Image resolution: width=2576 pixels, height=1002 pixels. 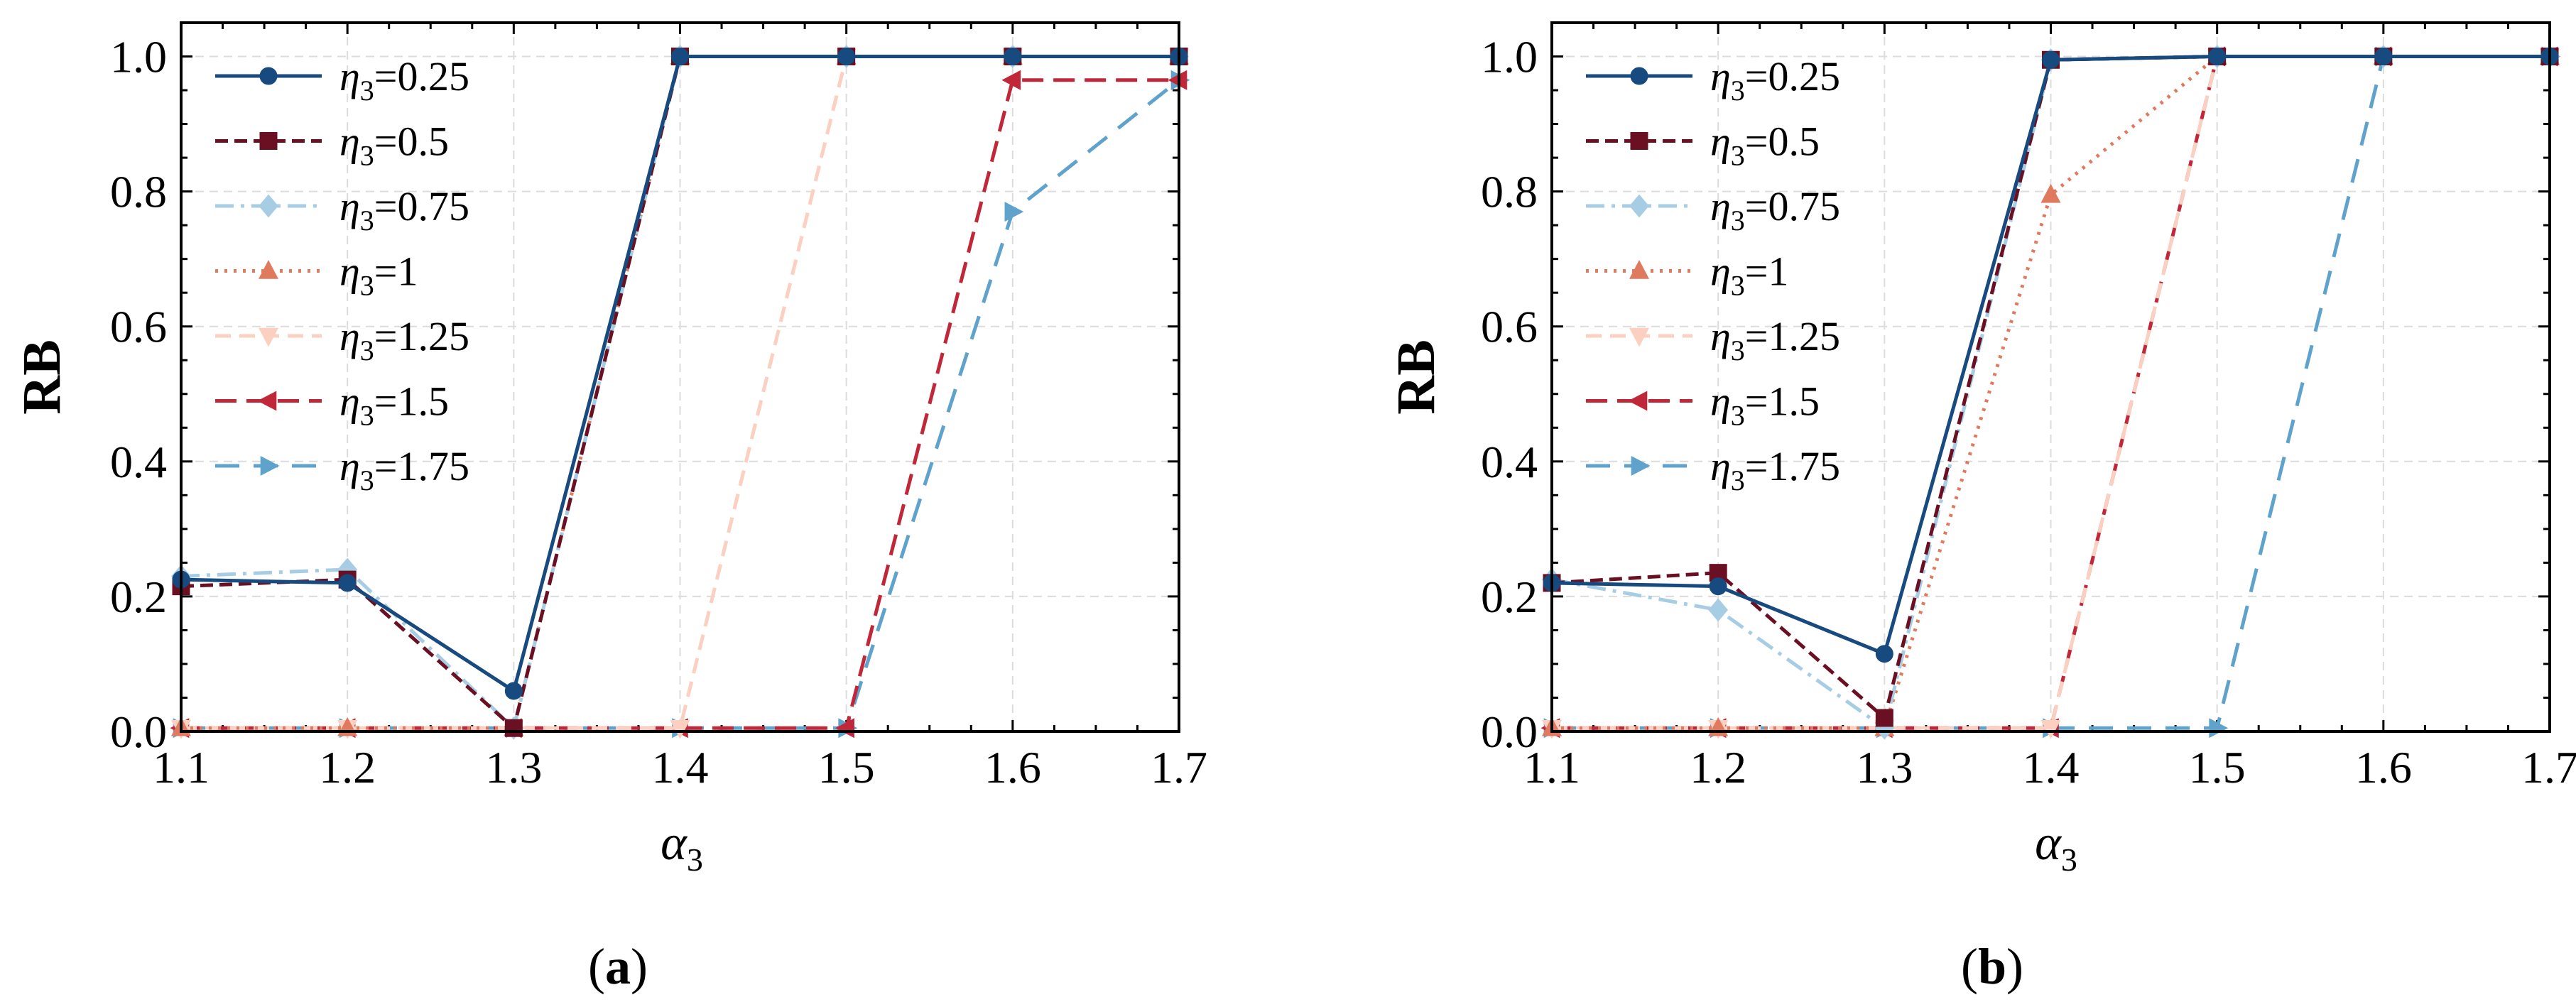 What do you see at coordinates (1992, 966) in the screenshot?
I see `panel-label: (b)` at bounding box center [1992, 966].